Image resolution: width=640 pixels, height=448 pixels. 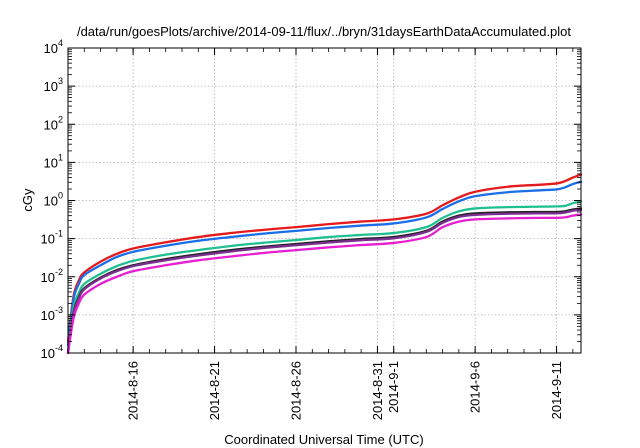 What do you see at coordinates (214, 390) in the screenshot?
I see `x-tick-label: 2014-8-21` at bounding box center [214, 390].